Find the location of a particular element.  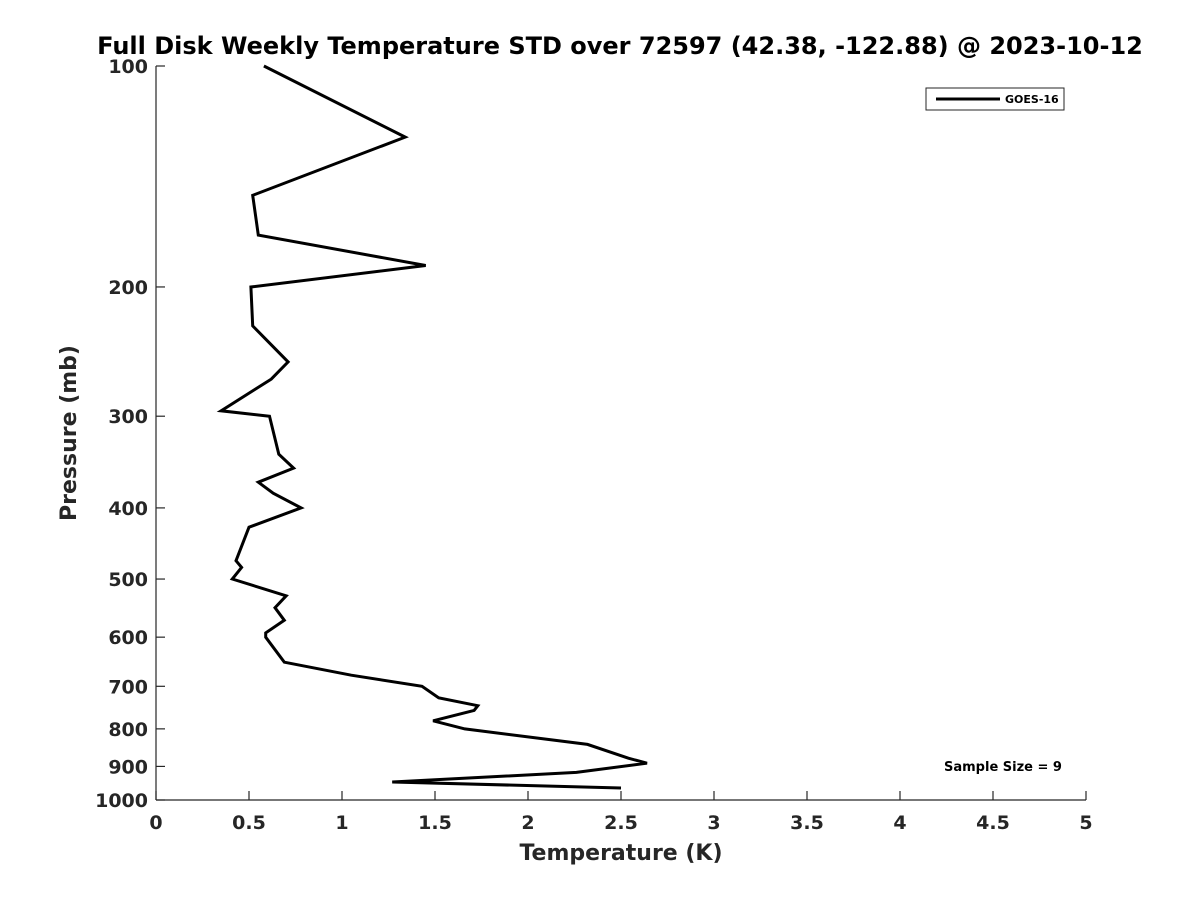

y-ticks: 100 200 300 400 500 600 700 800 900 1000 is located at coordinates (130, 434).